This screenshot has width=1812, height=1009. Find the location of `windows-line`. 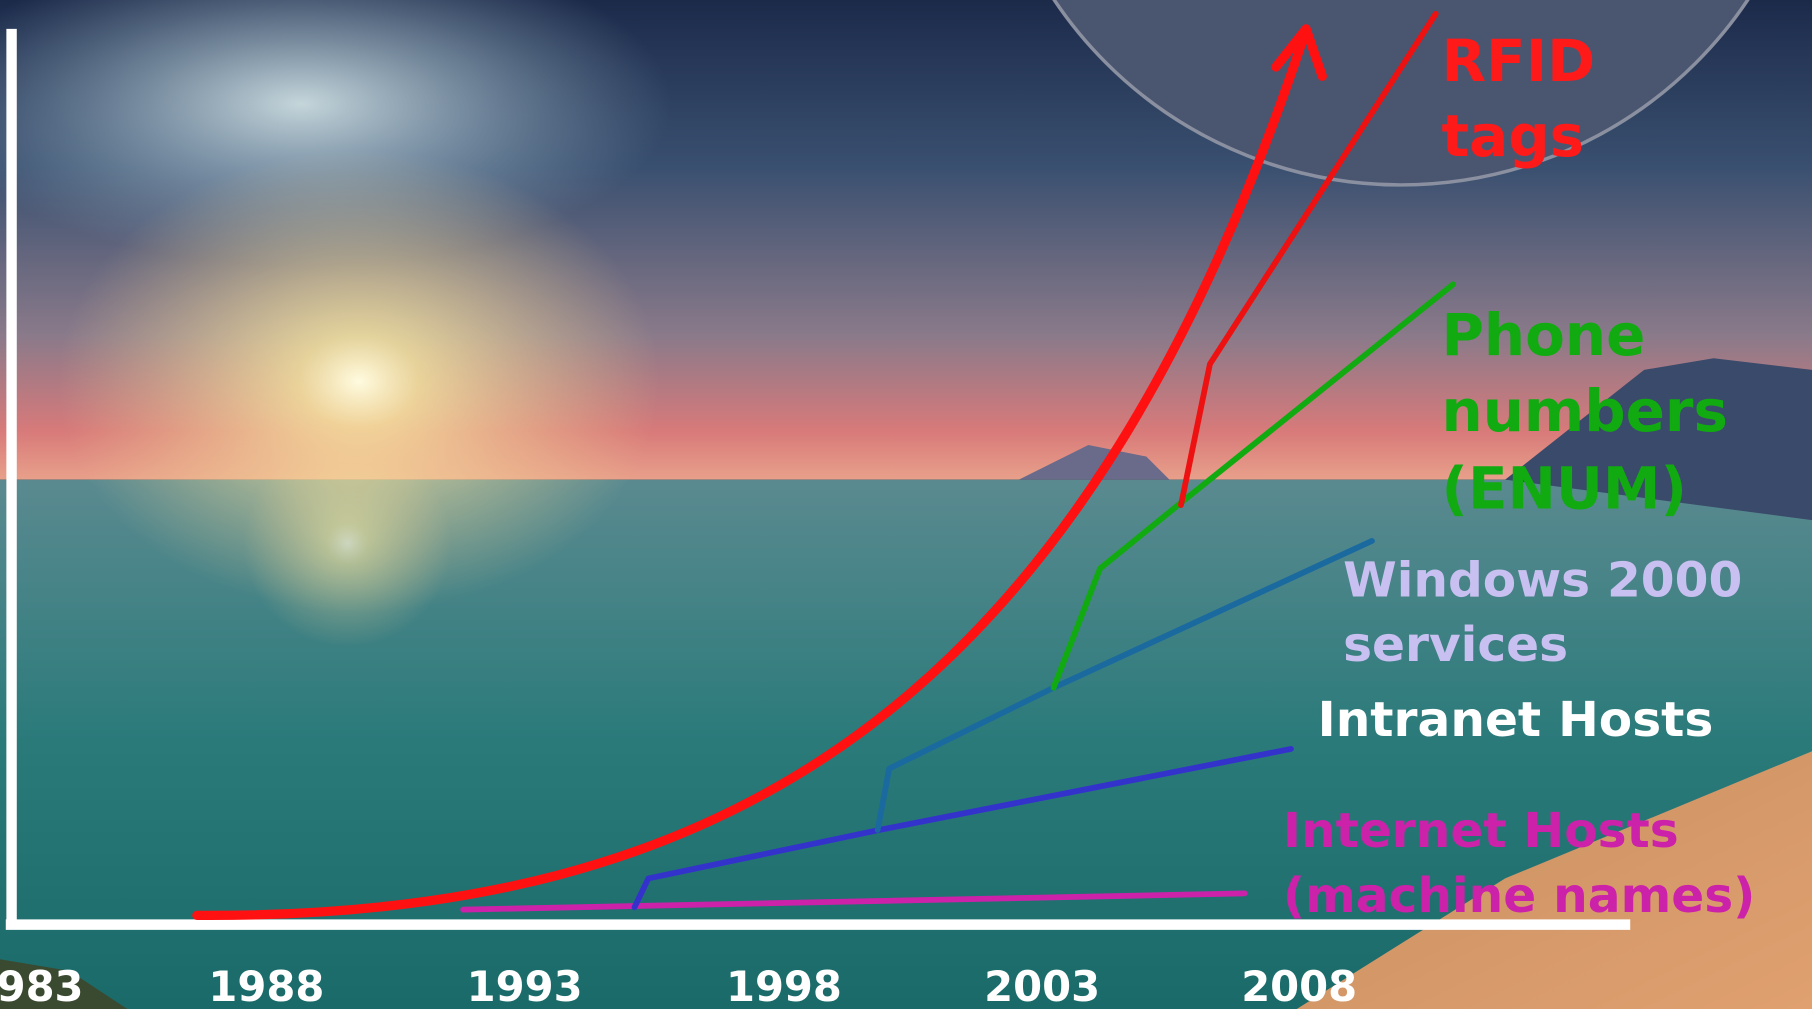

windows-line is located at coordinates (1124, 685).